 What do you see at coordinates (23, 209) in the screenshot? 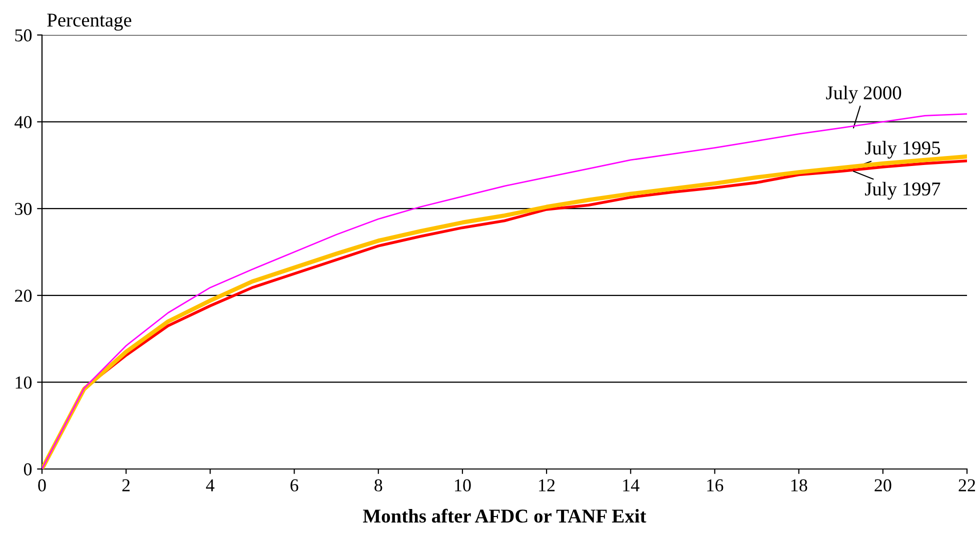
I see `y-tick-label: 30` at bounding box center [23, 209].